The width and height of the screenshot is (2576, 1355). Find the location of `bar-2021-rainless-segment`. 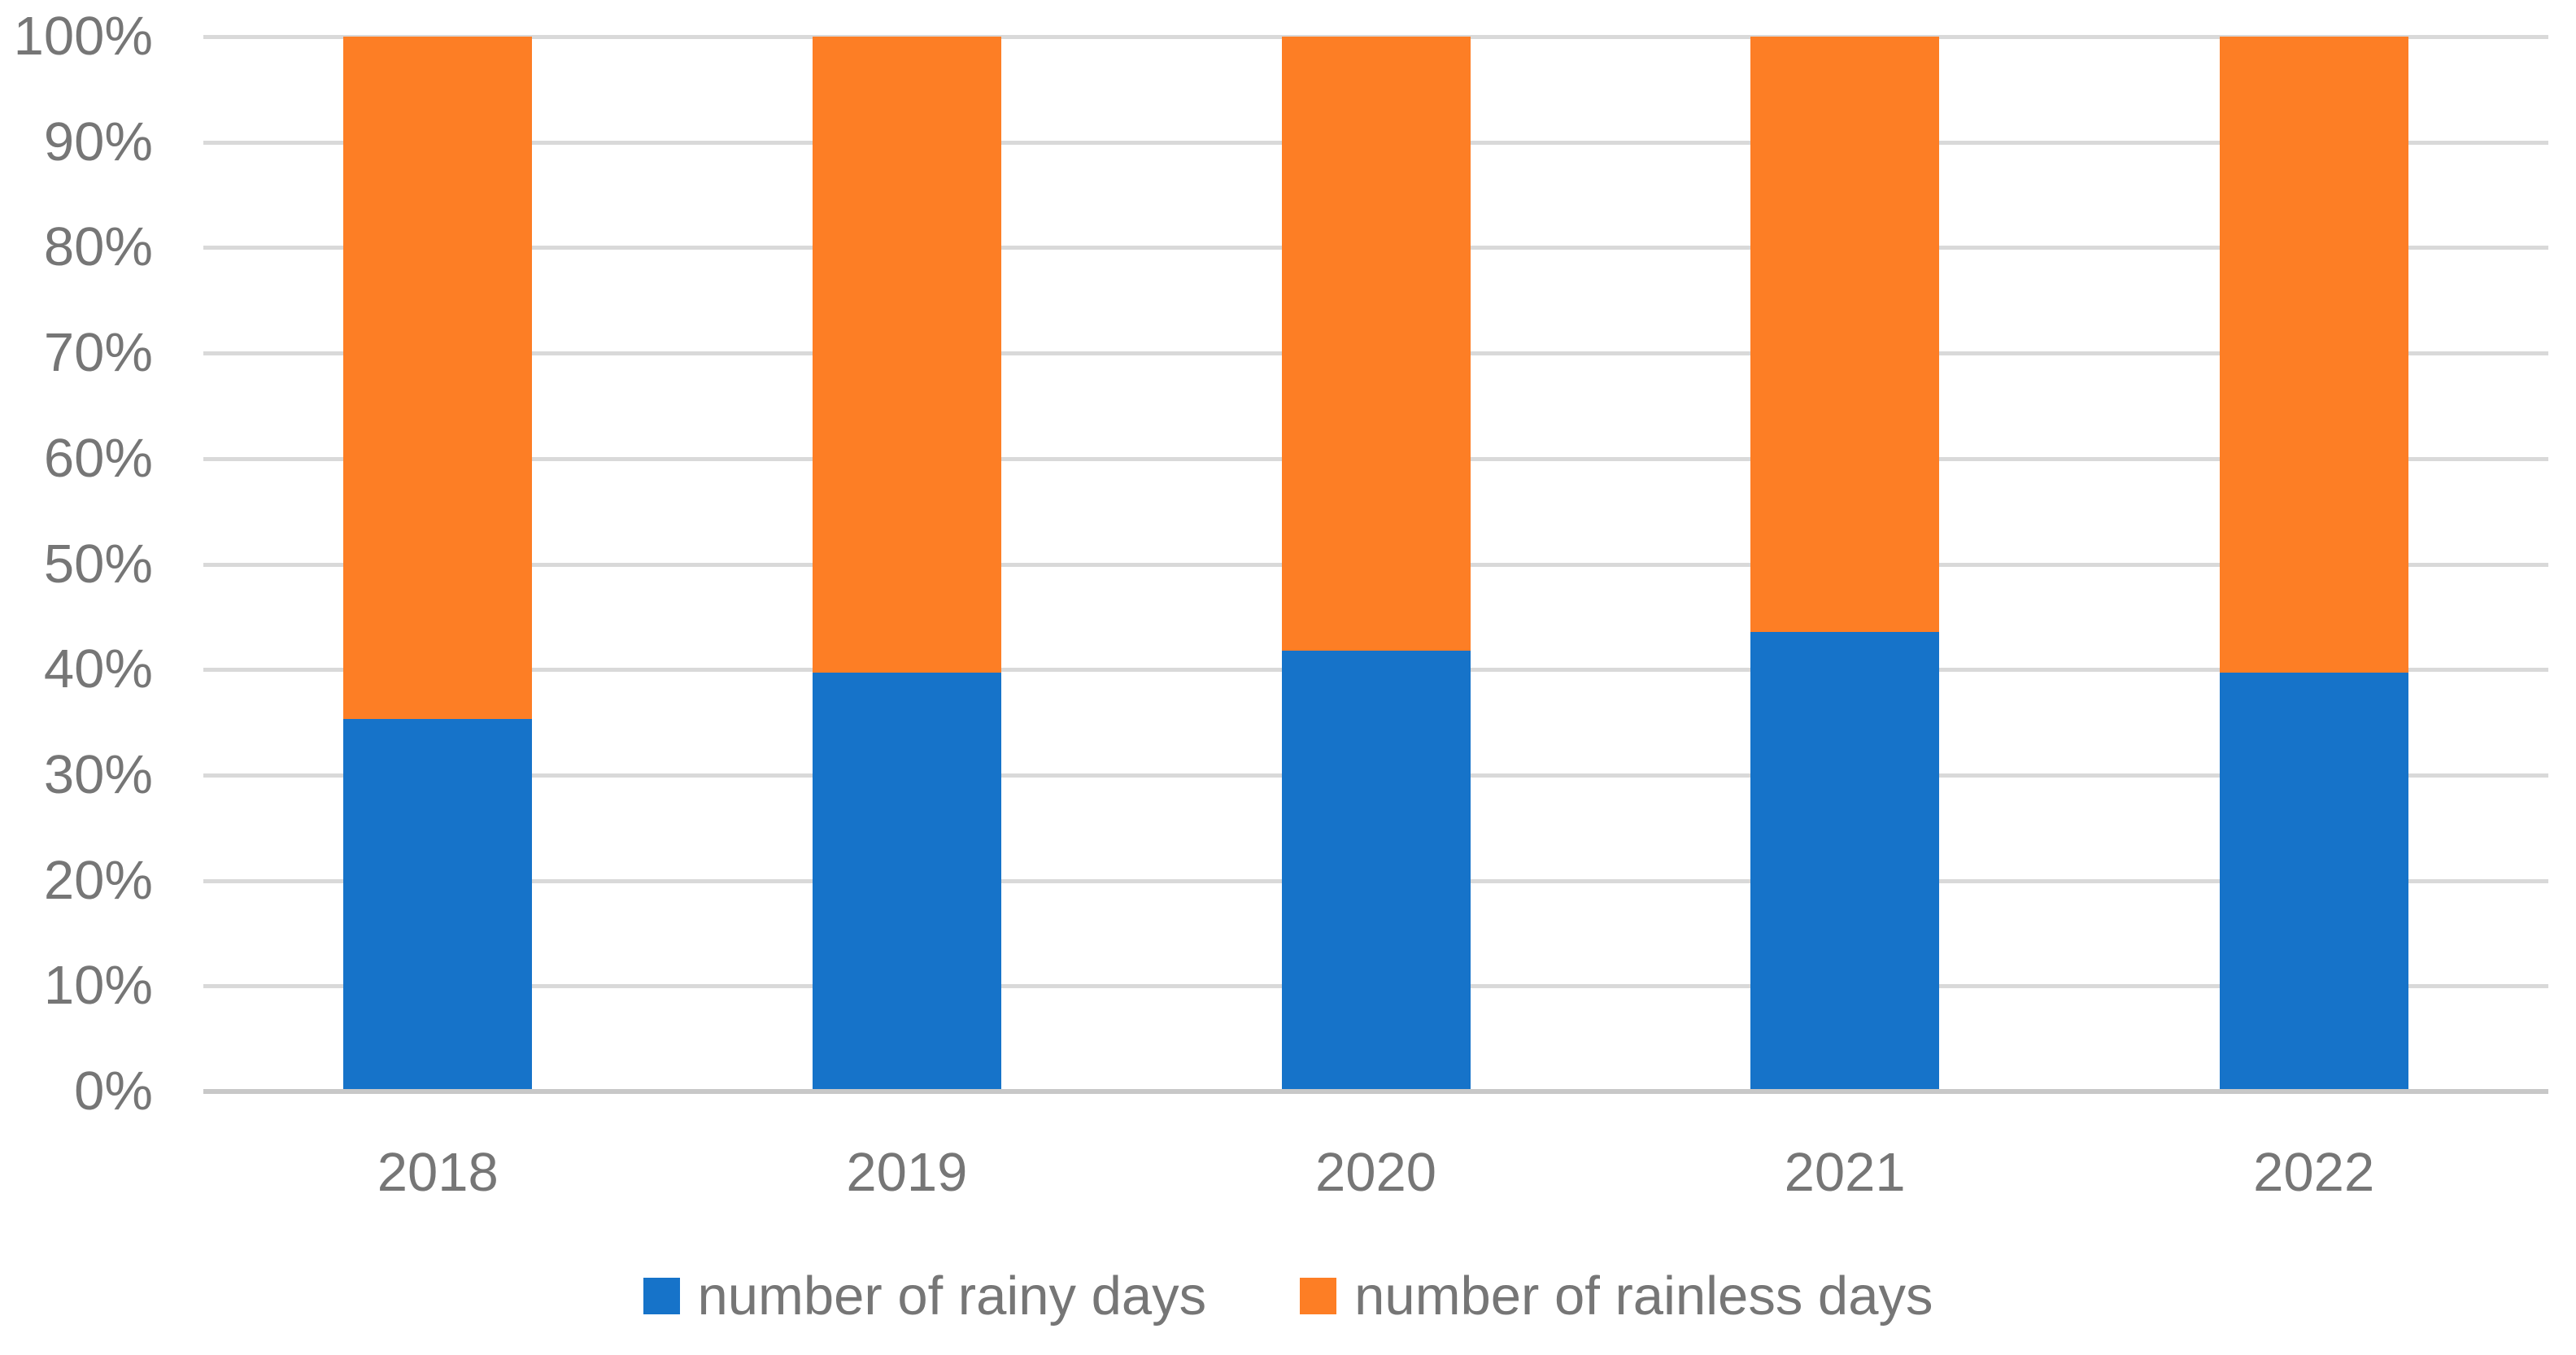

bar-2021-rainless-segment is located at coordinates (1845, 334).